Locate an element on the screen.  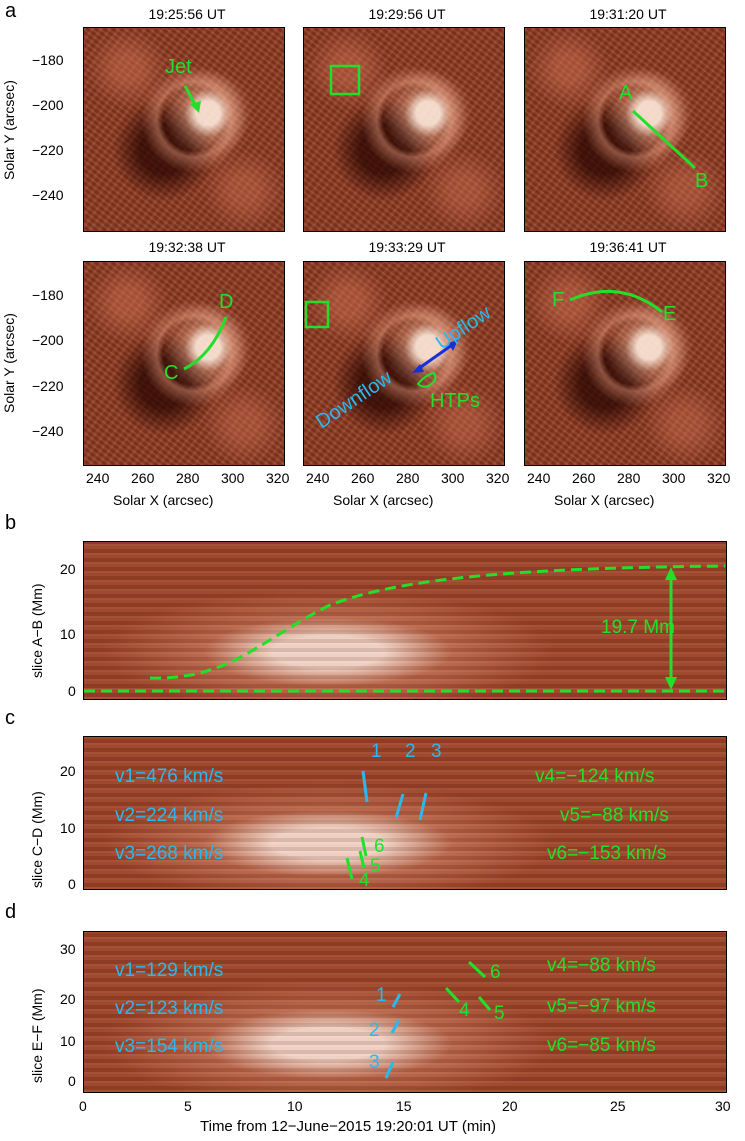
height-arrowhead-bottom is located at coordinates (671, 683).